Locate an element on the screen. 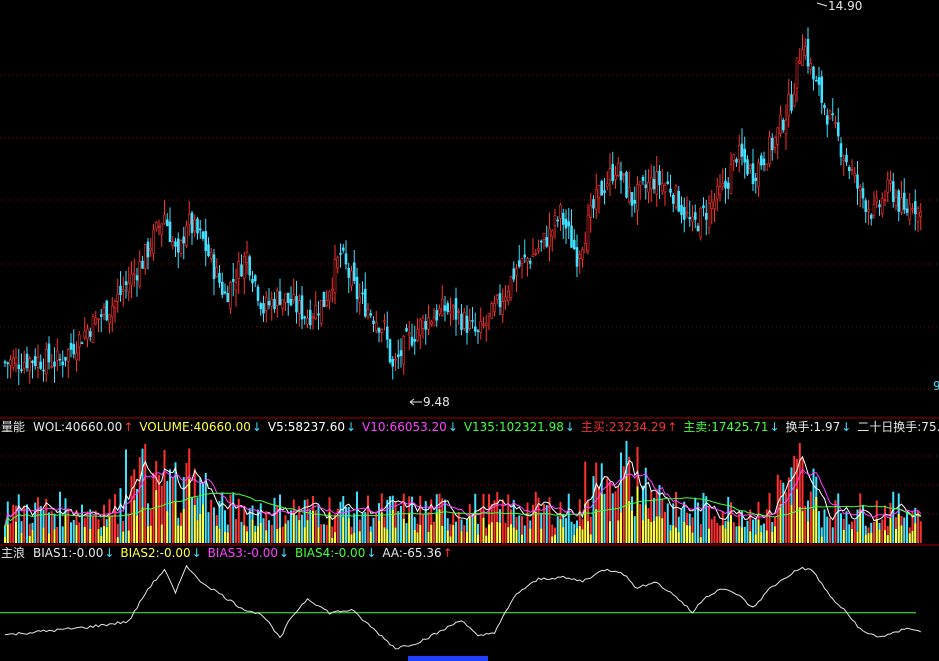 The height and width of the screenshot is (661, 939). volume-moving-averages is located at coordinates (463, 492).